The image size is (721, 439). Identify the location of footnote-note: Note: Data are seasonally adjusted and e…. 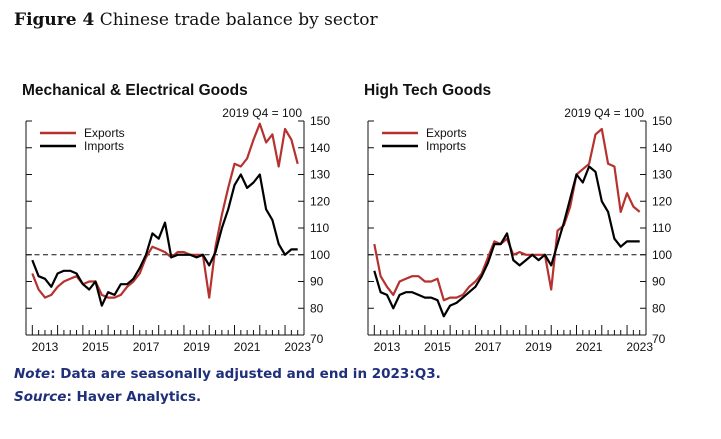
(227, 374).